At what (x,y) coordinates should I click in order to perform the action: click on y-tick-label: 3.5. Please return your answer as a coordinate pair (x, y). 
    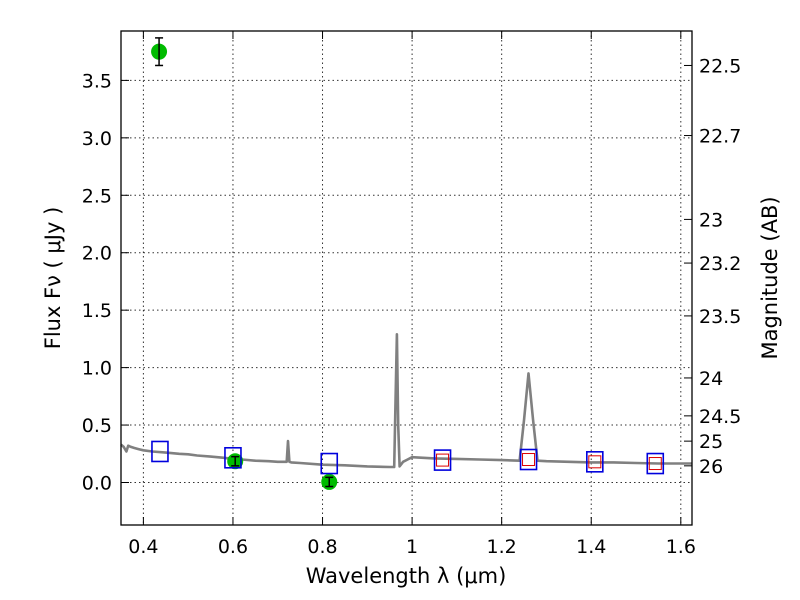
    Looking at the image, I should click on (97, 81).